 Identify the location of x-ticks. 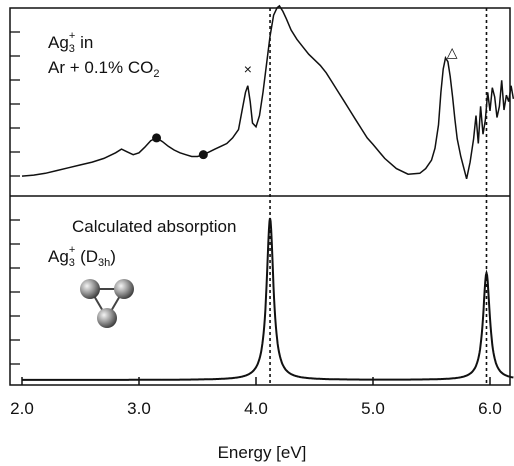
(256, 381).